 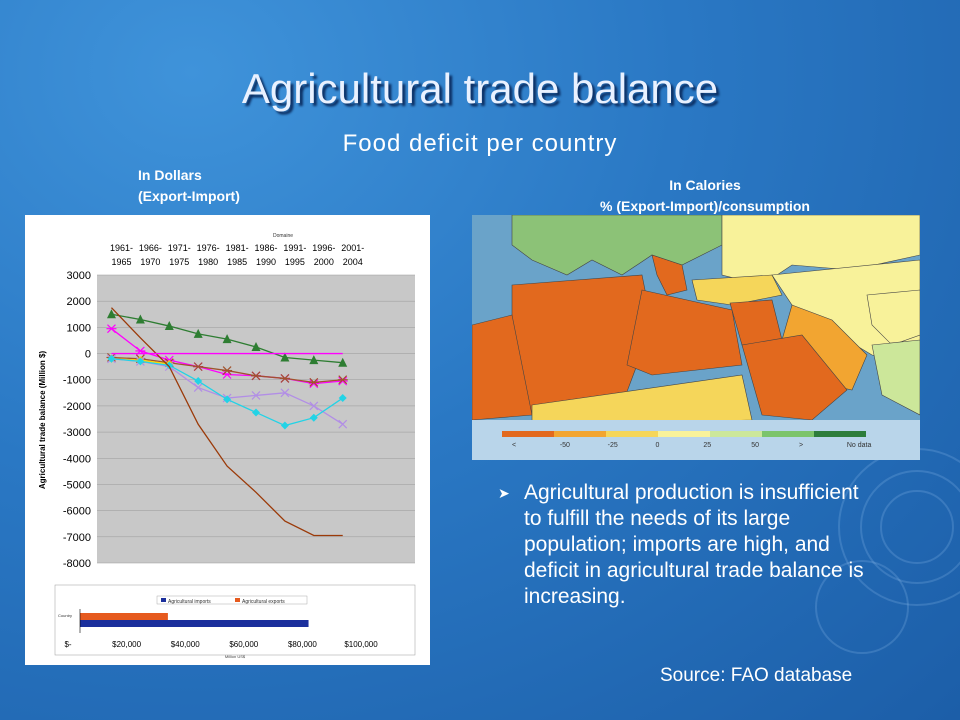 What do you see at coordinates (237, 262) in the screenshot?
I see `x-category-label: 1985` at bounding box center [237, 262].